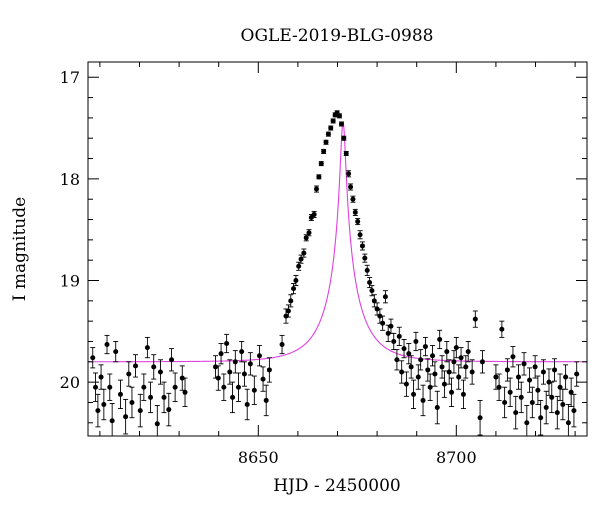 This screenshot has width=600, height=512. Describe the element at coordinates (20, 249) in the screenshot. I see `y-axis-label: I magnitude` at that location.